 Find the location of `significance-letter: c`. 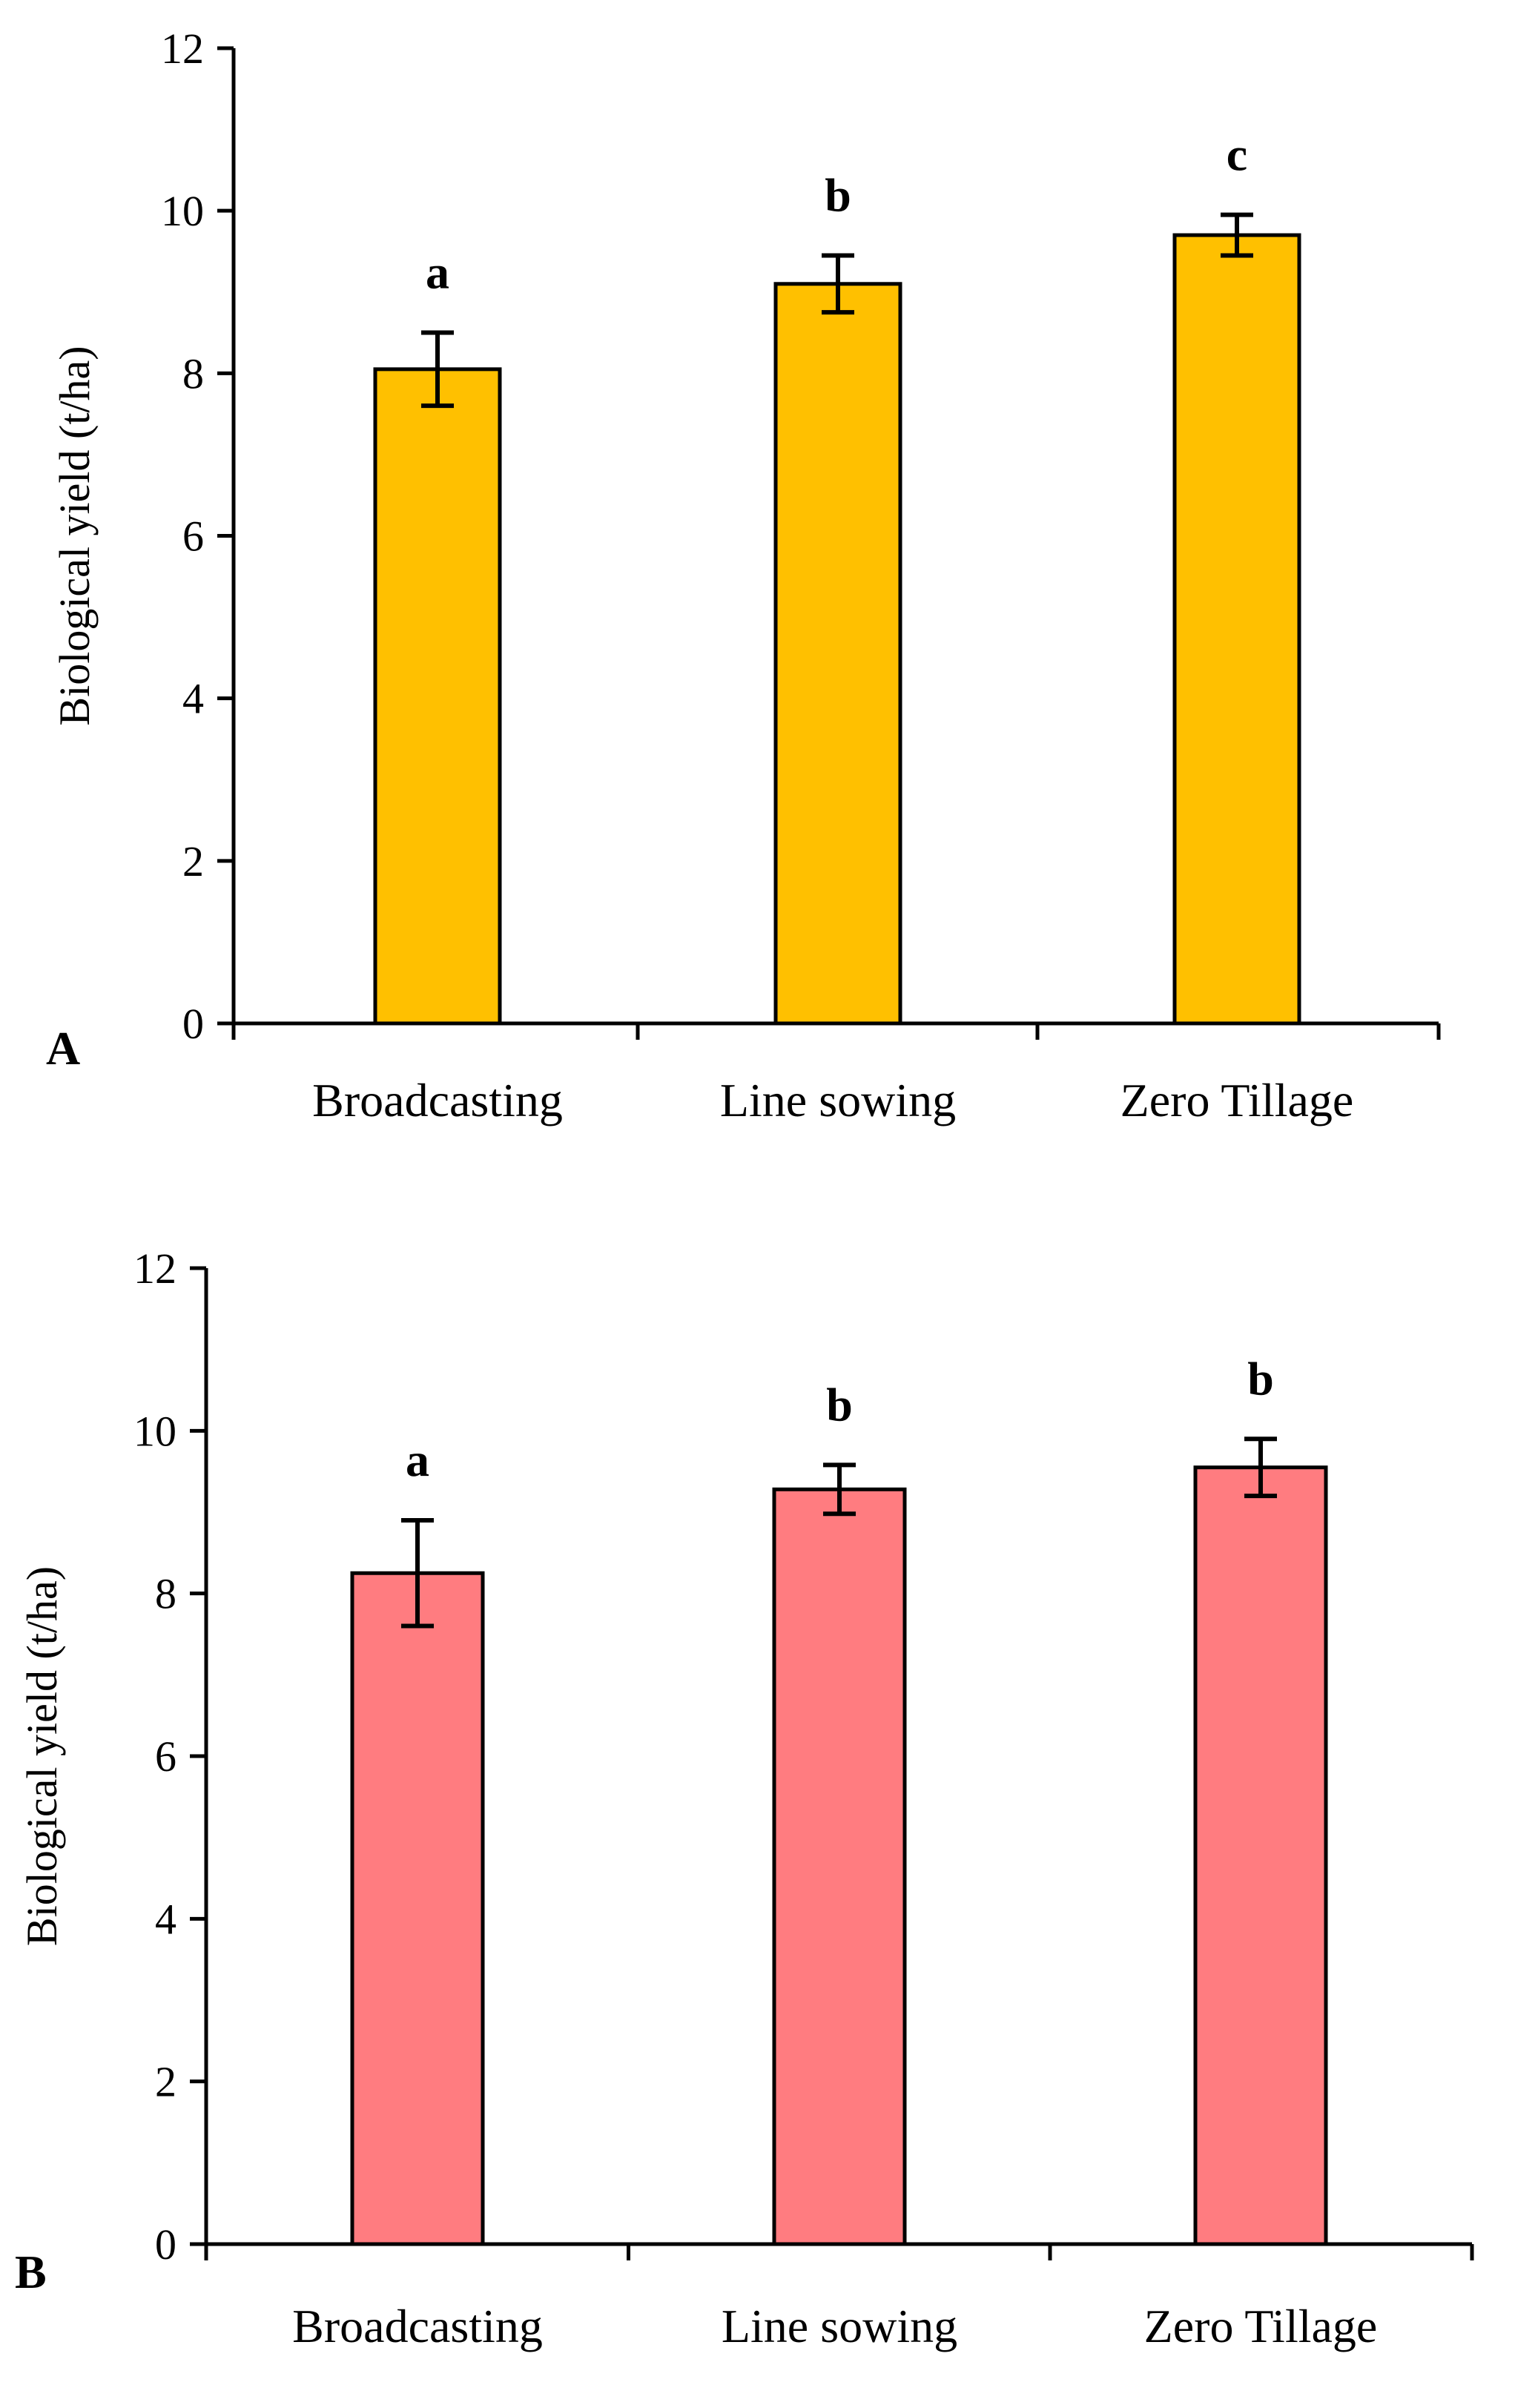

significance-letter: c is located at coordinates (1237, 154).